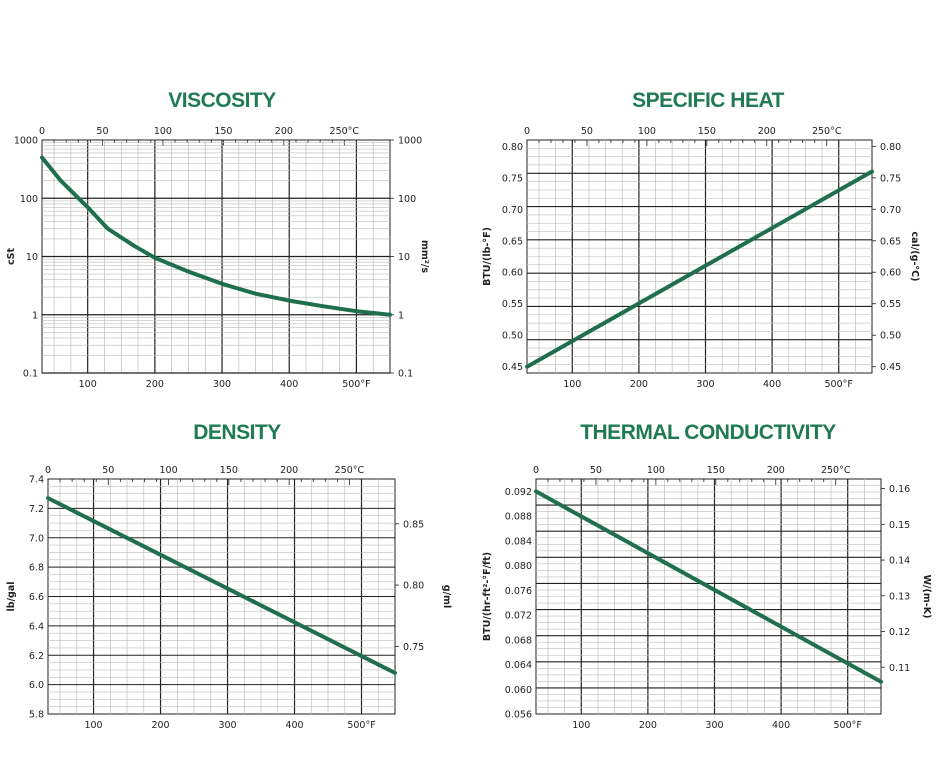 The image size is (939, 777). Describe the element at coordinates (36, 656) in the screenshot. I see `y-tick-label: 6.2` at that location.